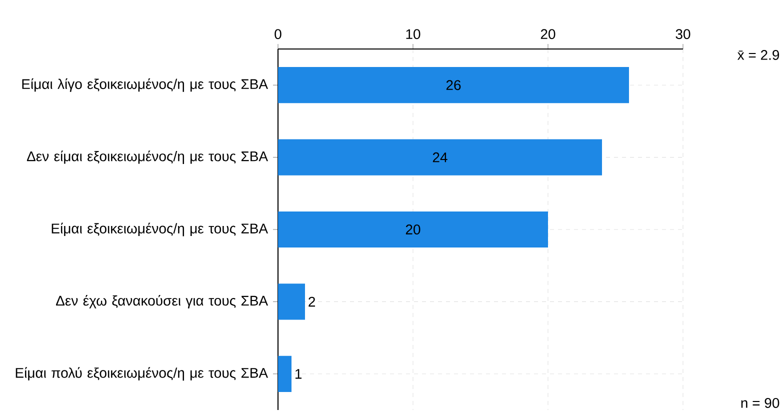  Describe the element at coordinates (160, 229) in the screenshot. I see `y-tick-label: Είμαι εξοικειωμένος/η με τους ΣΒΑ` at that location.